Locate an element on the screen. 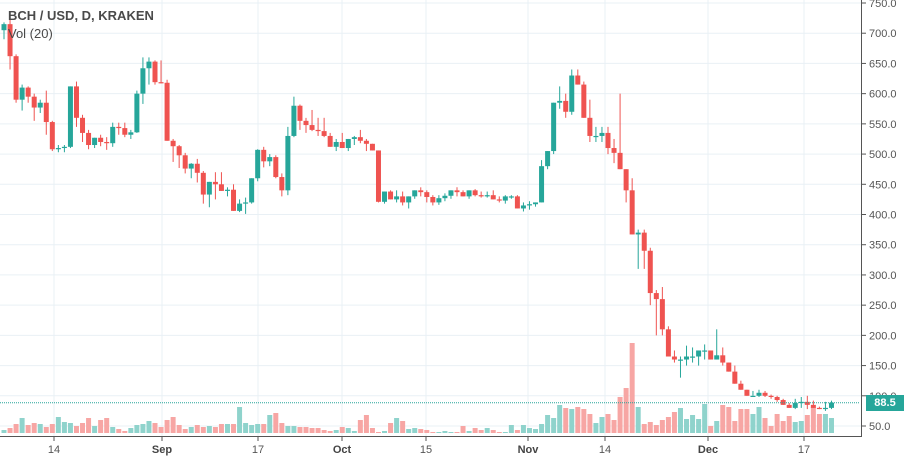 The height and width of the screenshot is (459, 906). time-tick-label: 15 is located at coordinates (426, 450).